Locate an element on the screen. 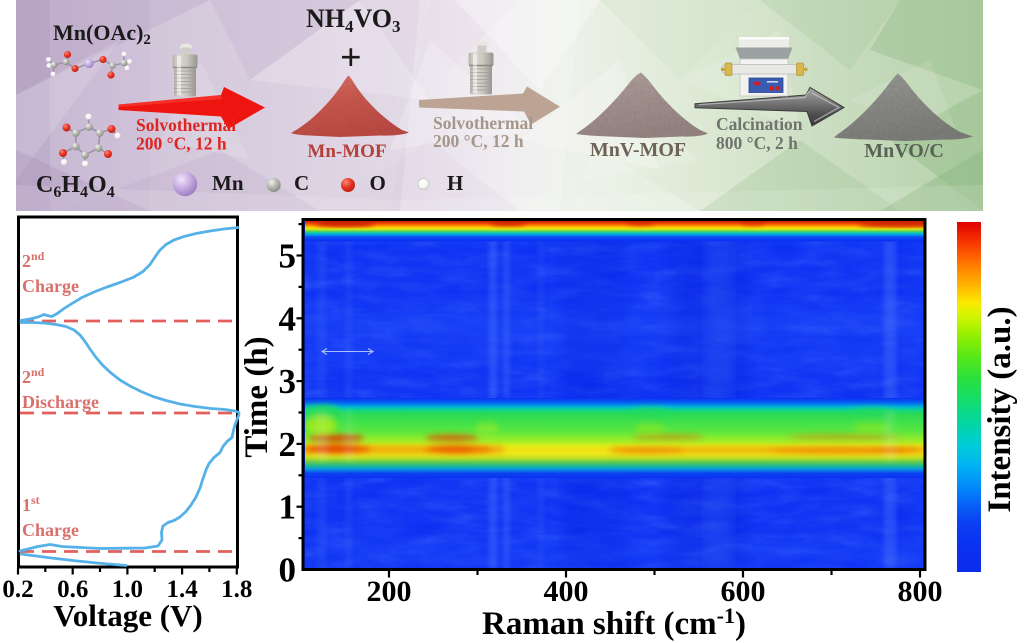 Image resolution: width=1024 pixels, height=643 pixels. svg-text: MnVO/C is located at coordinates (904, 151).